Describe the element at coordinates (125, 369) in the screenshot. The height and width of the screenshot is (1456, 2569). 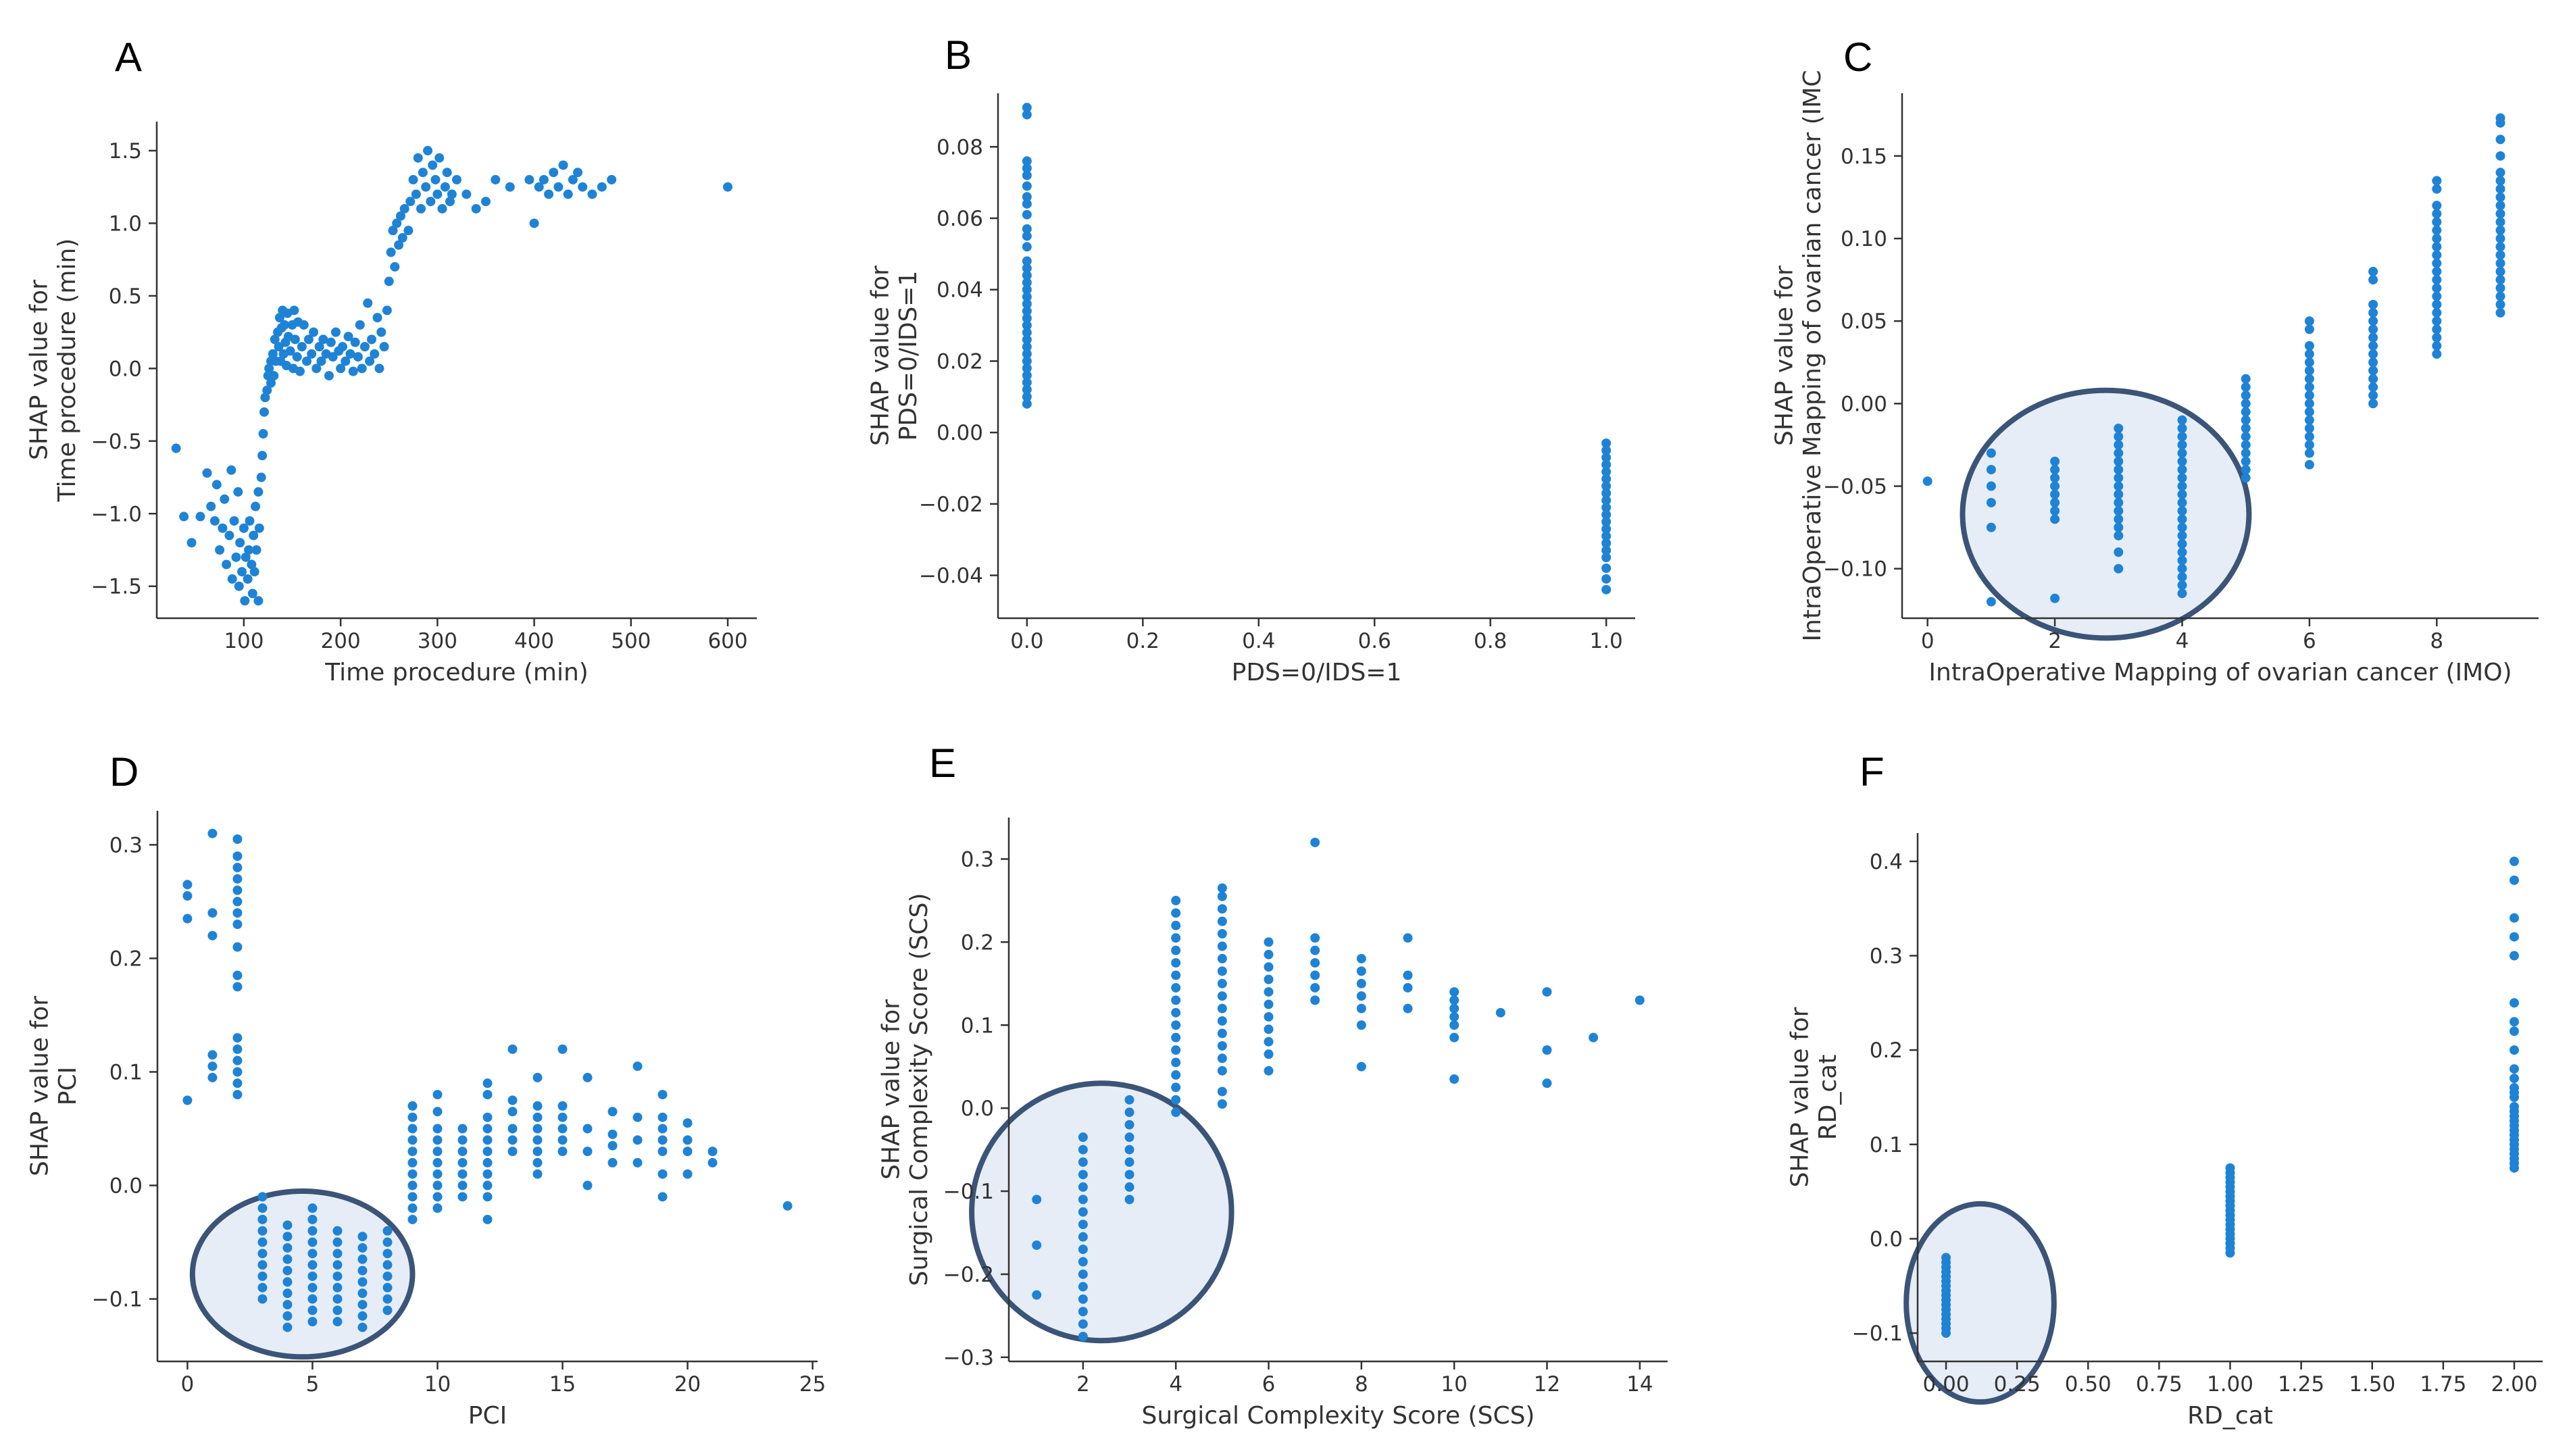
I see `y-tick-label: 0.0` at that location.